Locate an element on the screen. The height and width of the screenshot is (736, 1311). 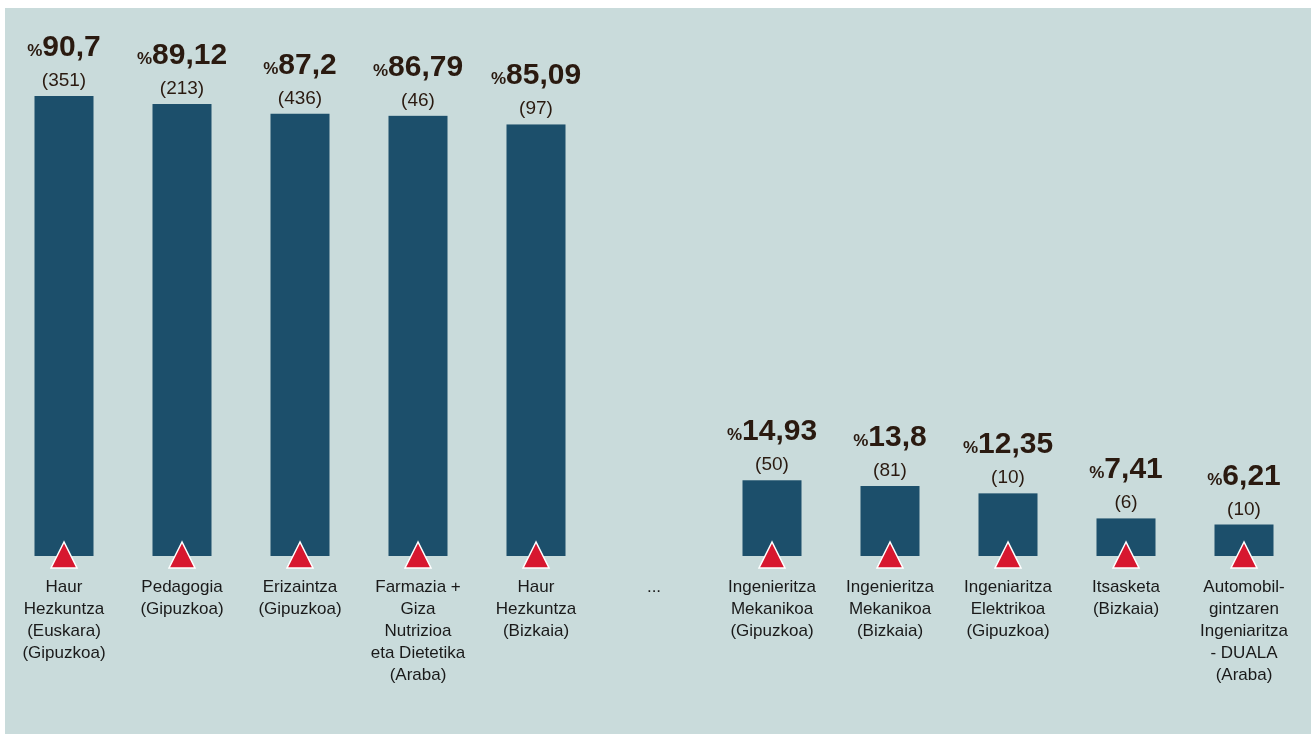
x-tick-label: Itsasketa (Bizkaia) is located at coordinates (1126, 597).